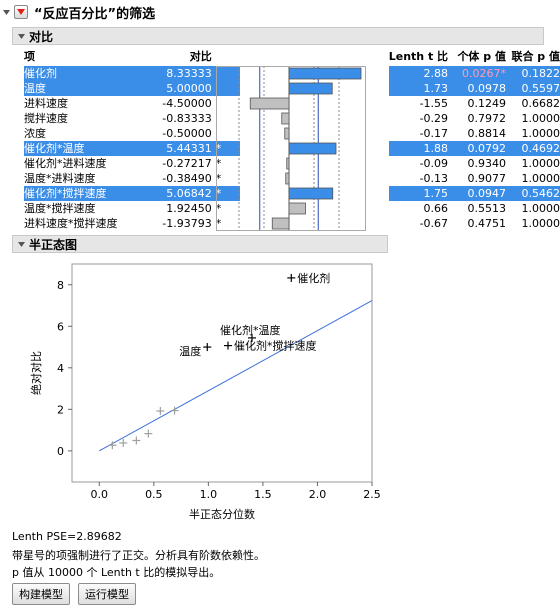  What do you see at coordinates (418, 148) in the screenshot?
I see `lenth-t-cell: 1.88` at bounding box center [418, 148].